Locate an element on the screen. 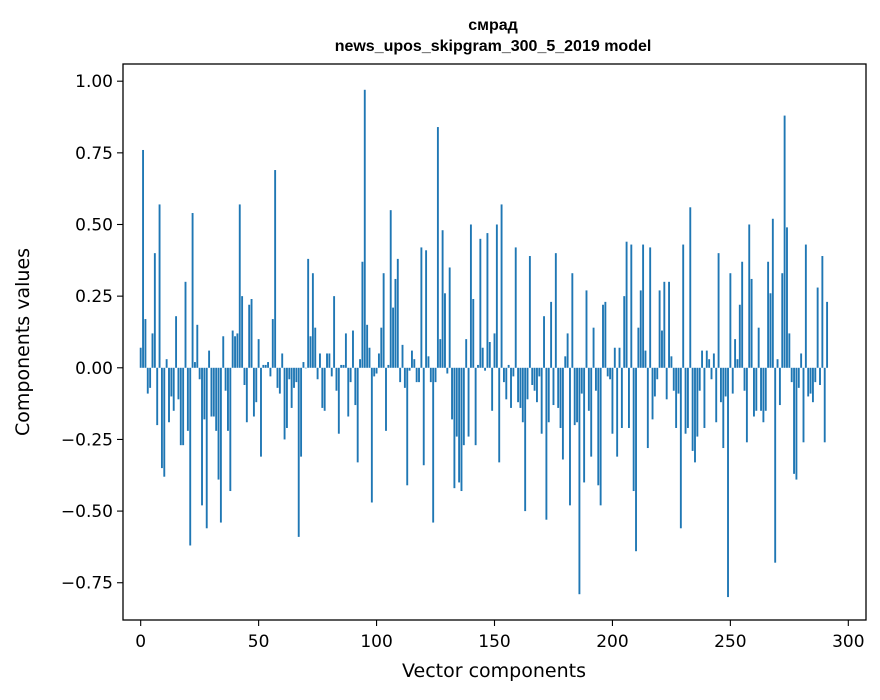 The width and height of the screenshot is (880, 700). x-tick-label: 250 is located at coordinates (730, 642).